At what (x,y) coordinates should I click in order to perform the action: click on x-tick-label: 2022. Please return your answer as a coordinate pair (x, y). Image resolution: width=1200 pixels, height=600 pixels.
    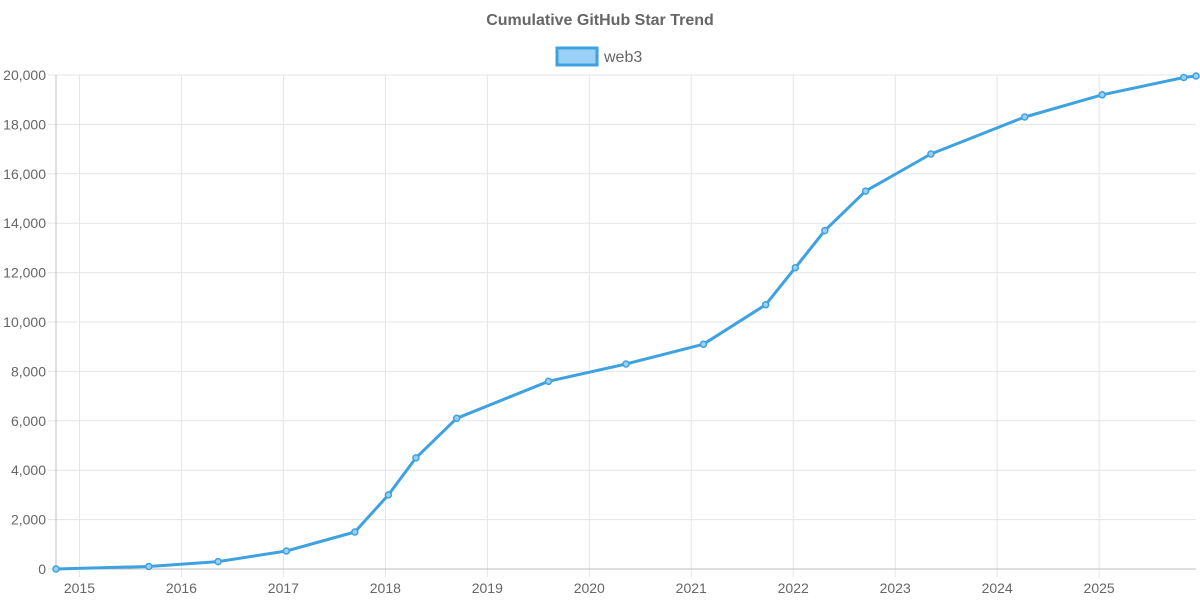
    Looking at the image, I should click on (793, 588).